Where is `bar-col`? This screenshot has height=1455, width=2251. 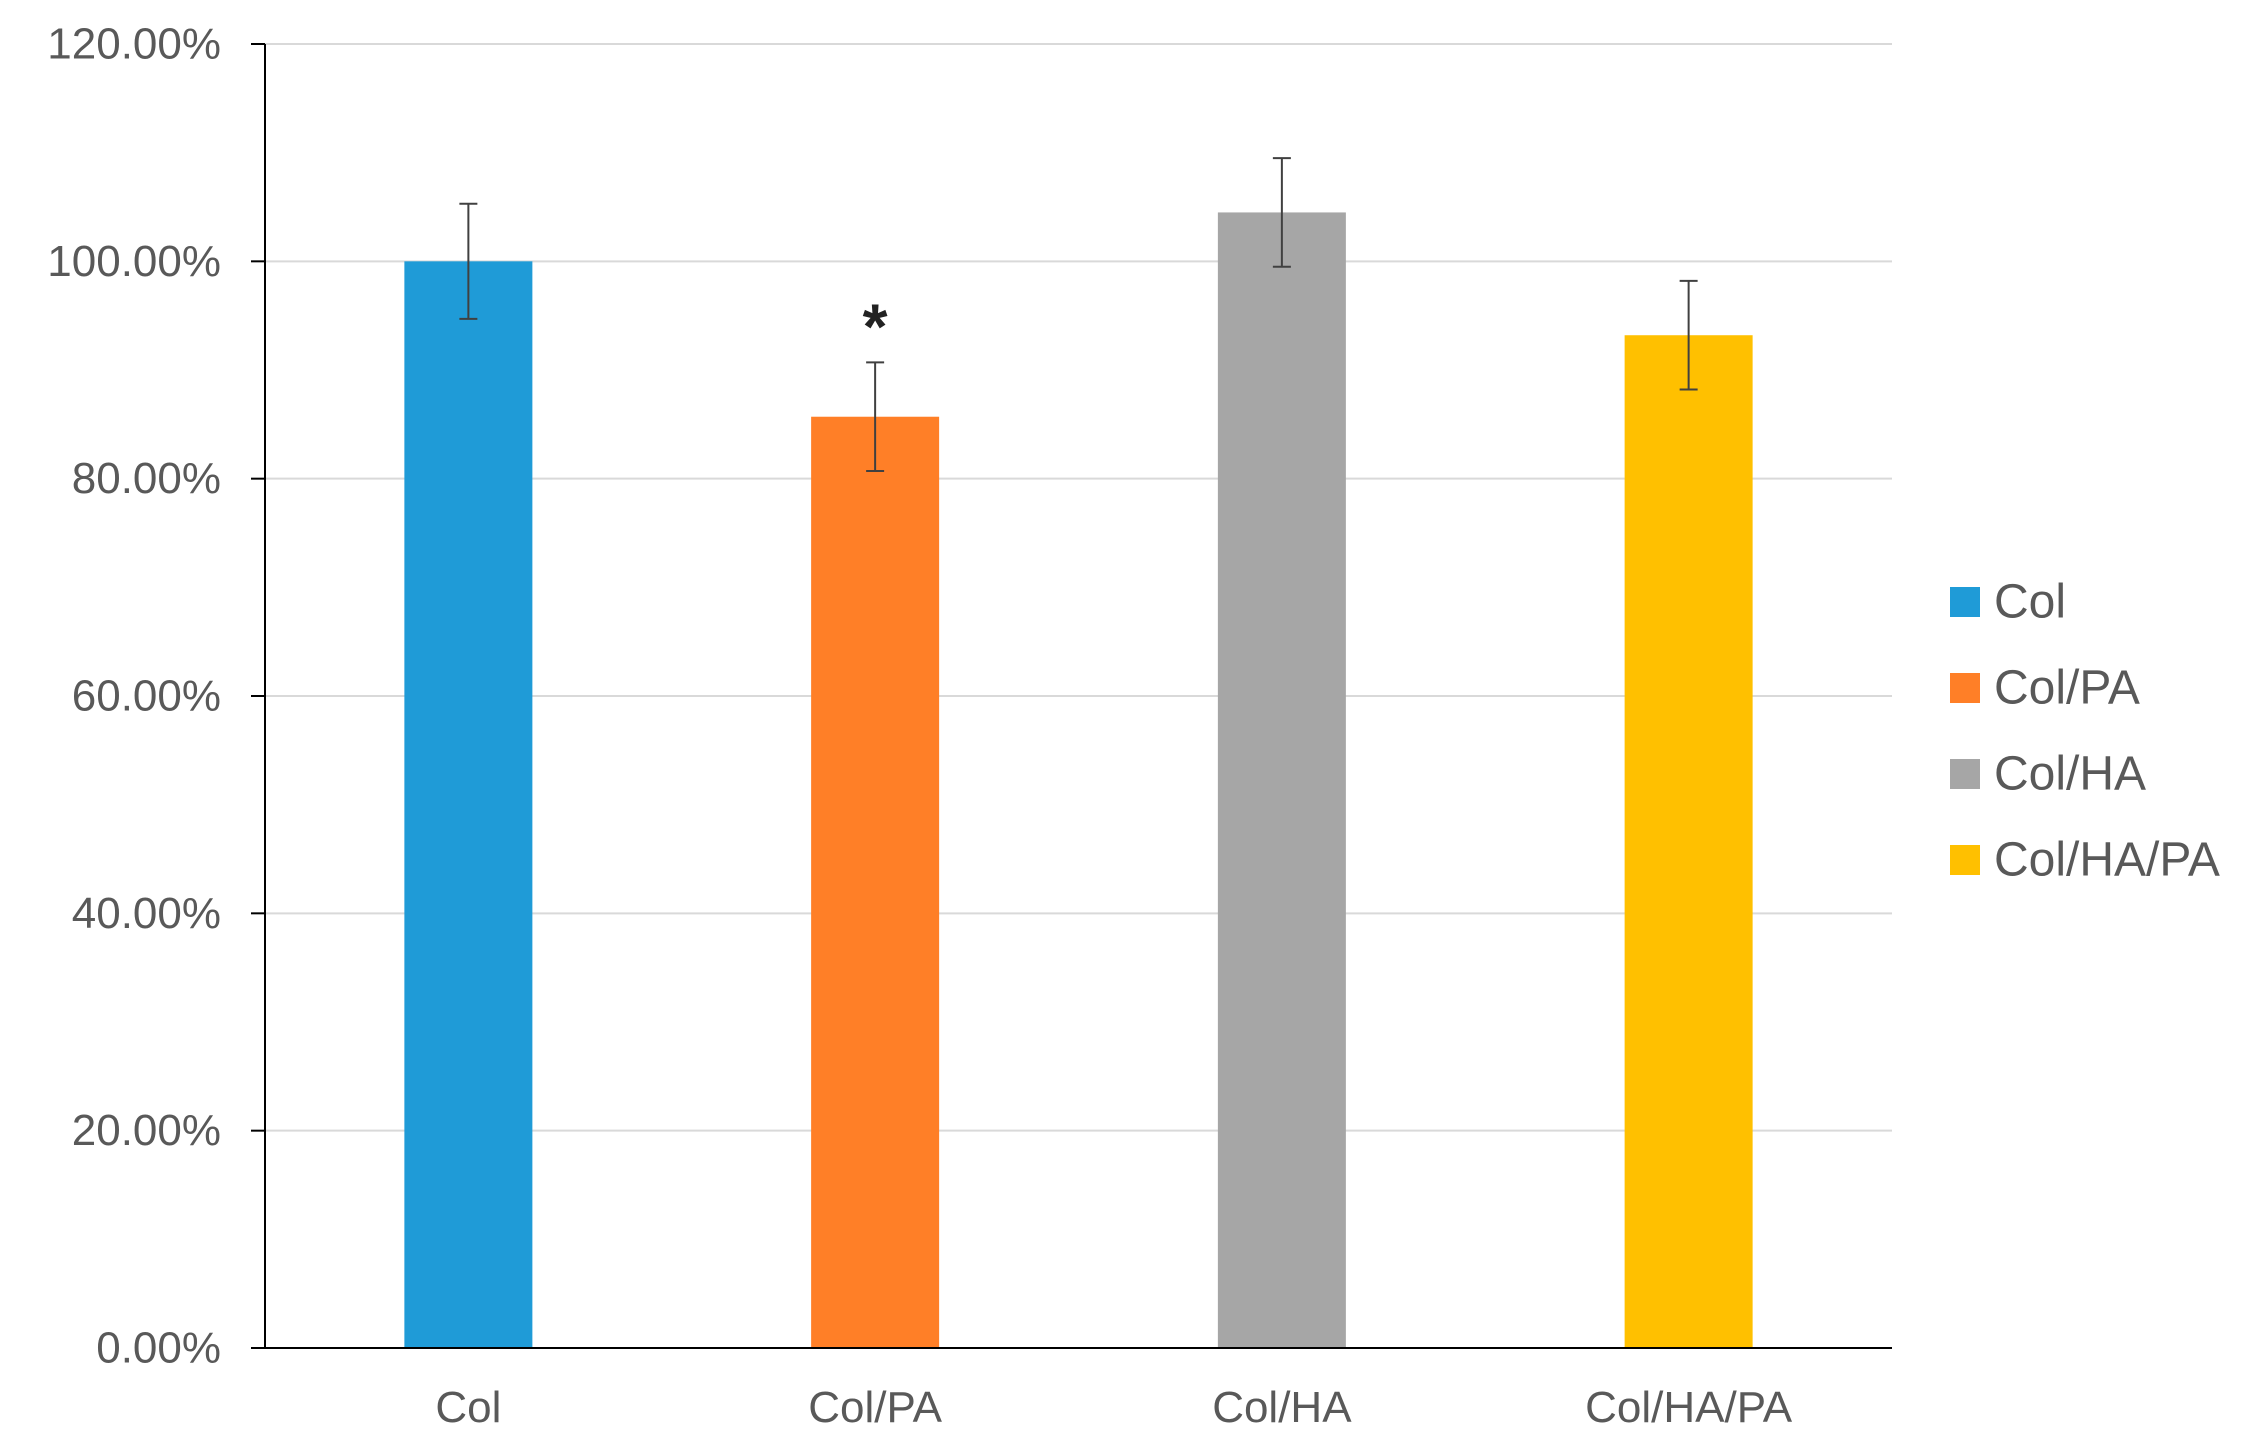
bar-col is located at coordinates (468, 804).